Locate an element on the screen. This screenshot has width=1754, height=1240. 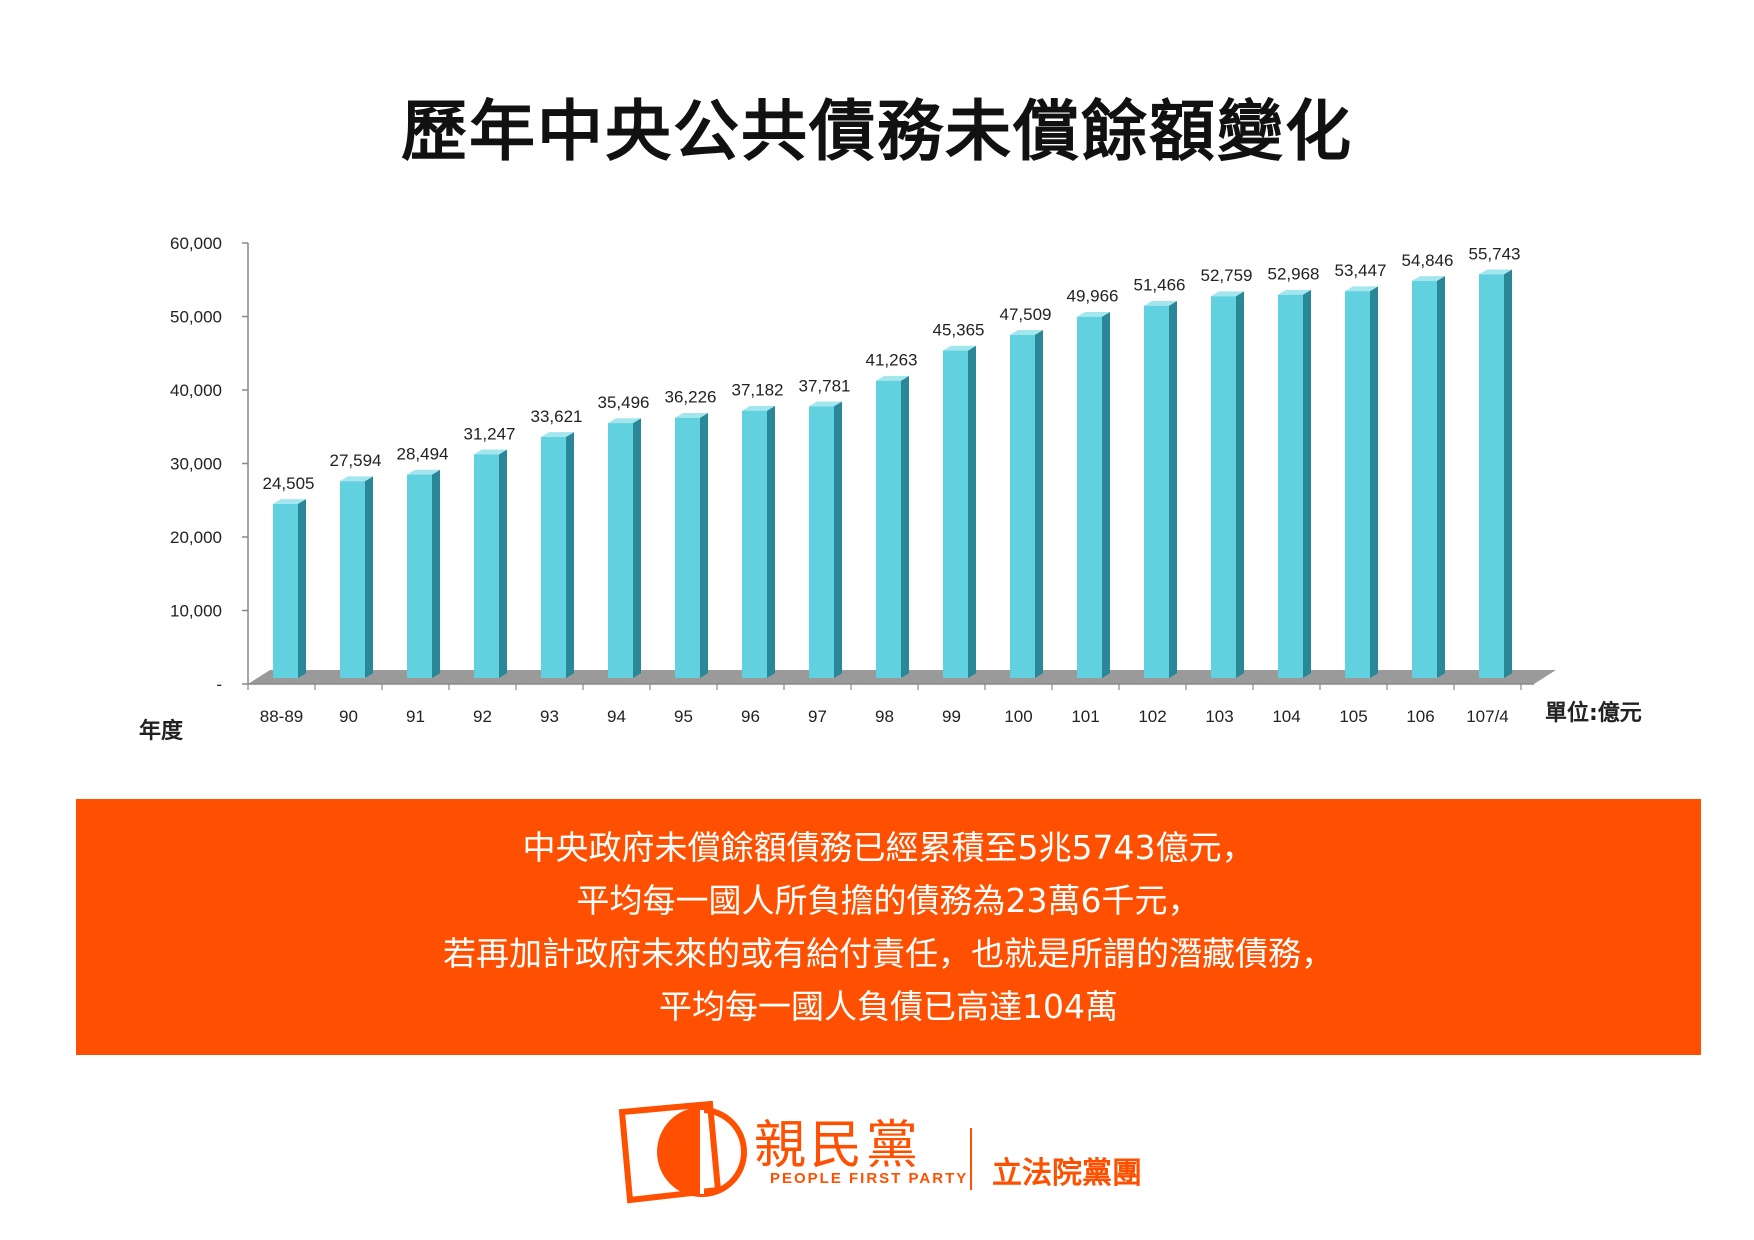
category-label: 101 is located at coordinates (1085, 716).